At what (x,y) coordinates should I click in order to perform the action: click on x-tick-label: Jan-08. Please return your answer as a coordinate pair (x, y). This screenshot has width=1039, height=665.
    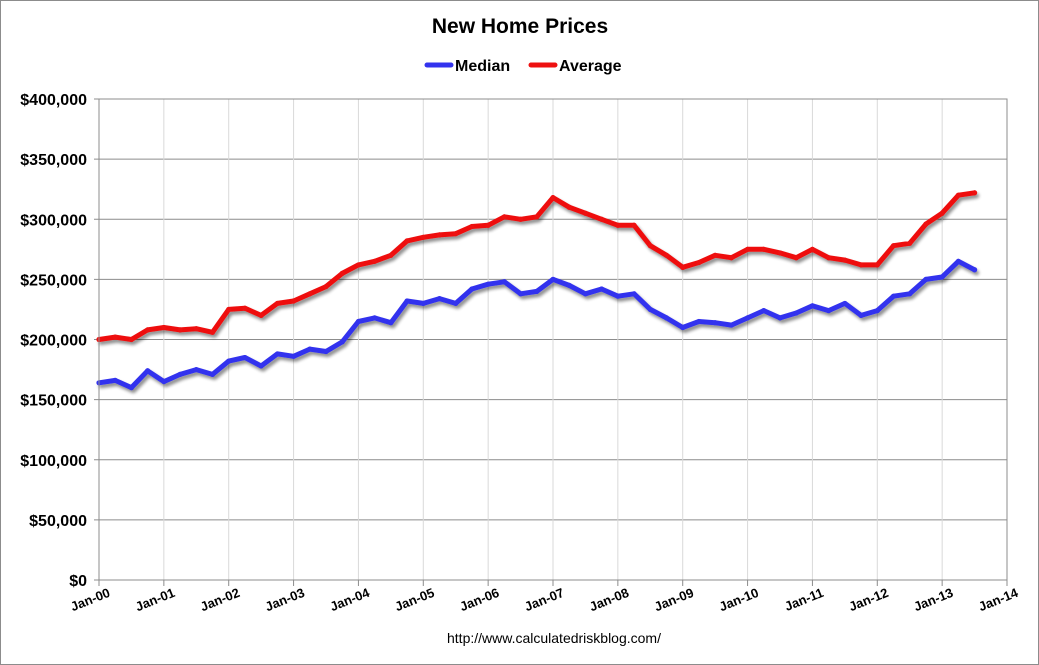
    Looking at the image, I should click on (609, 599).